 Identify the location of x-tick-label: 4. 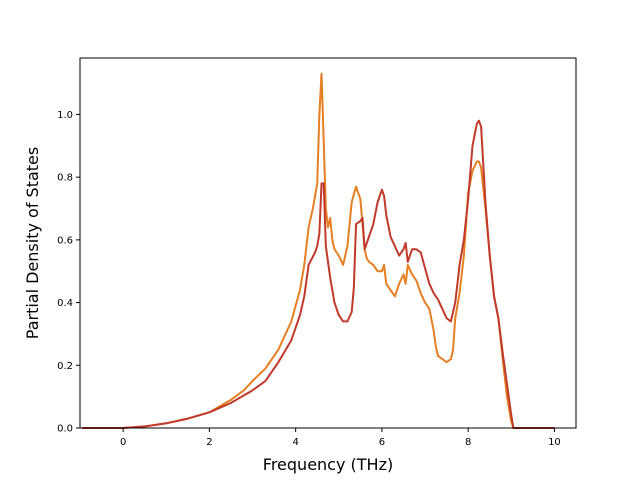
(295, 442).